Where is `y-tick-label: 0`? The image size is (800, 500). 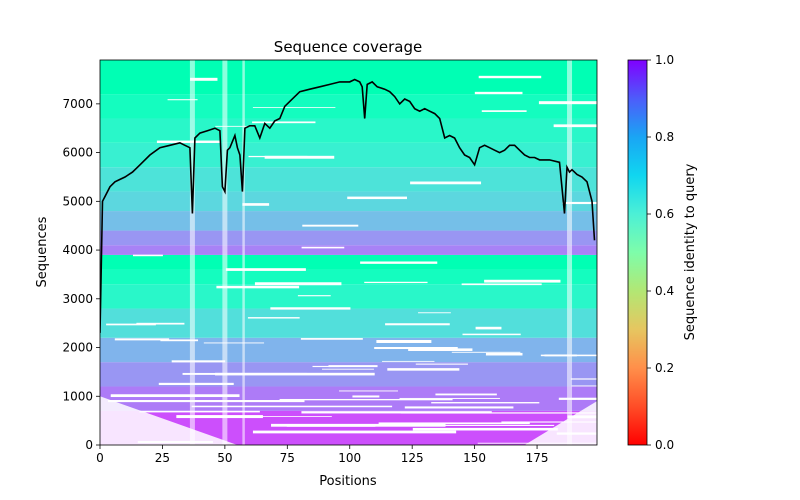
y-tick-label: 0 is located at coordinates (89, 445).